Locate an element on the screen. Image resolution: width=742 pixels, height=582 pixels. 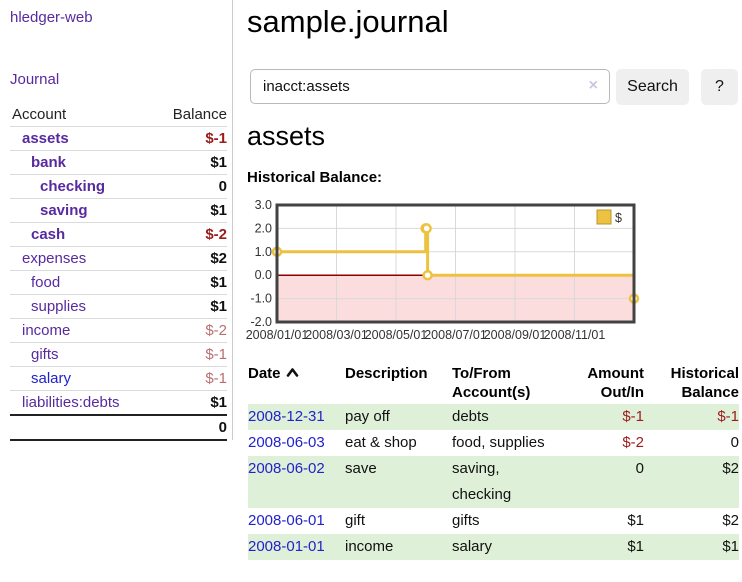
accounts-total-value: 0 is located at coordinates (191, 427).